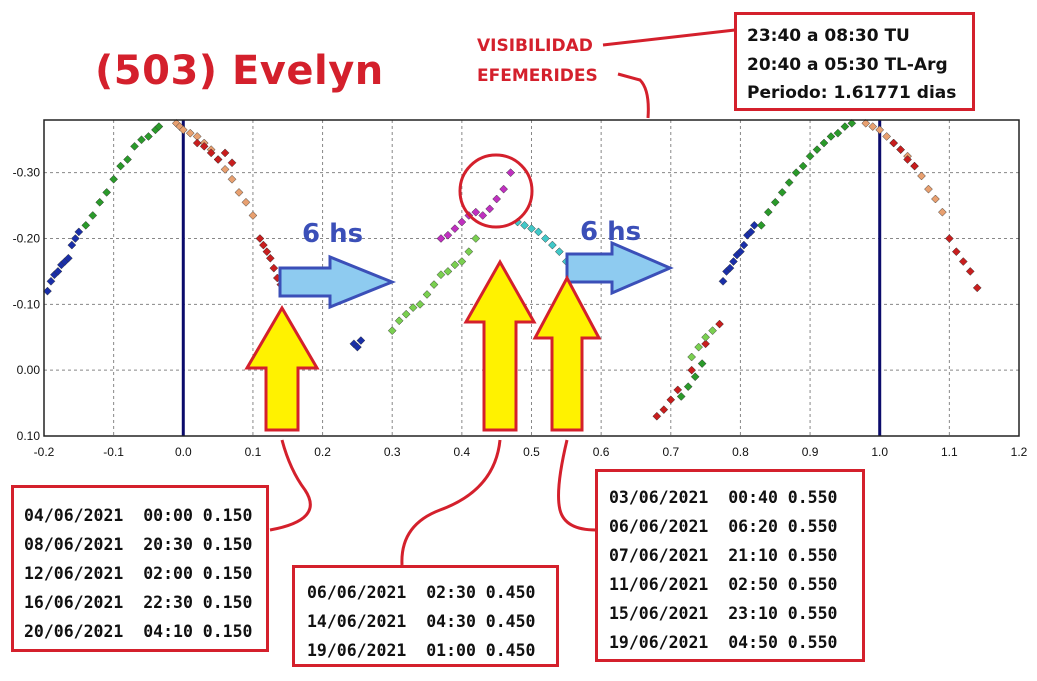 This screenshot has width=1037, height=681. I want to click on visibility-ut: 23:40 a 08:30 TU, so click(828, 36).